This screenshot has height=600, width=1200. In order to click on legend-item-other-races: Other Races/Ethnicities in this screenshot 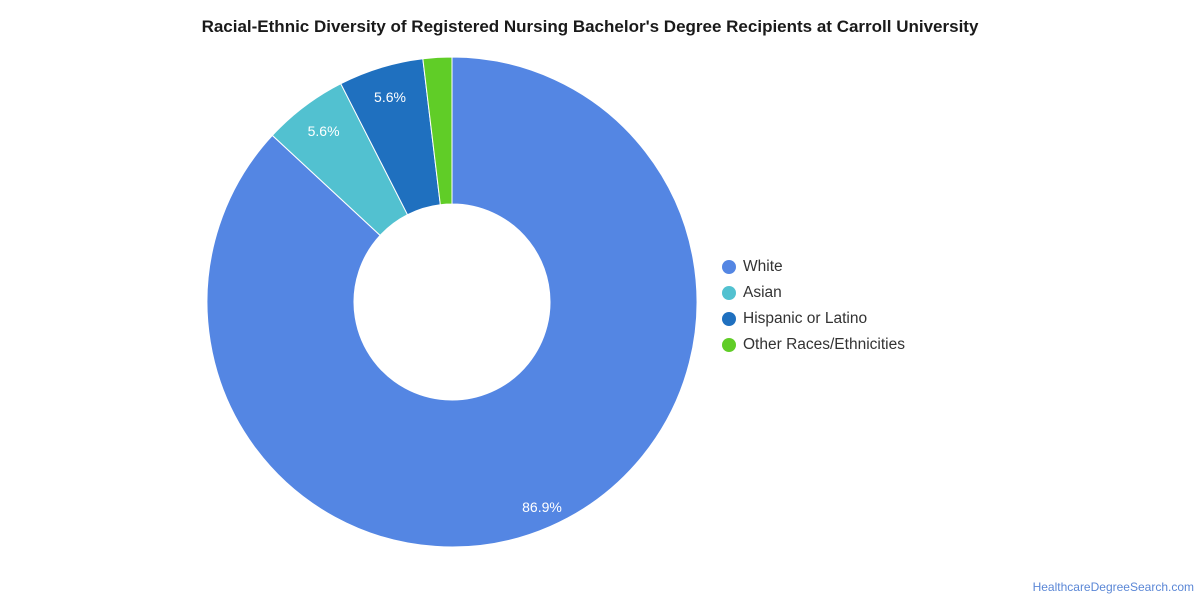, I will do `click(813, 345)`.